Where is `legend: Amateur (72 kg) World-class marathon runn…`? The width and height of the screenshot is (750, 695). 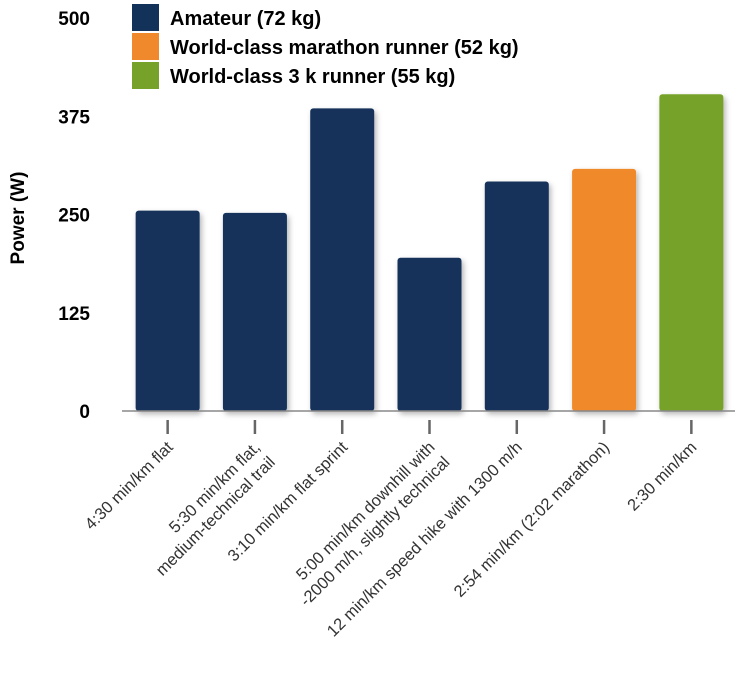
legend: Amateur (72 kg) World-class marathon runn… is located at coordinates (325, 46).